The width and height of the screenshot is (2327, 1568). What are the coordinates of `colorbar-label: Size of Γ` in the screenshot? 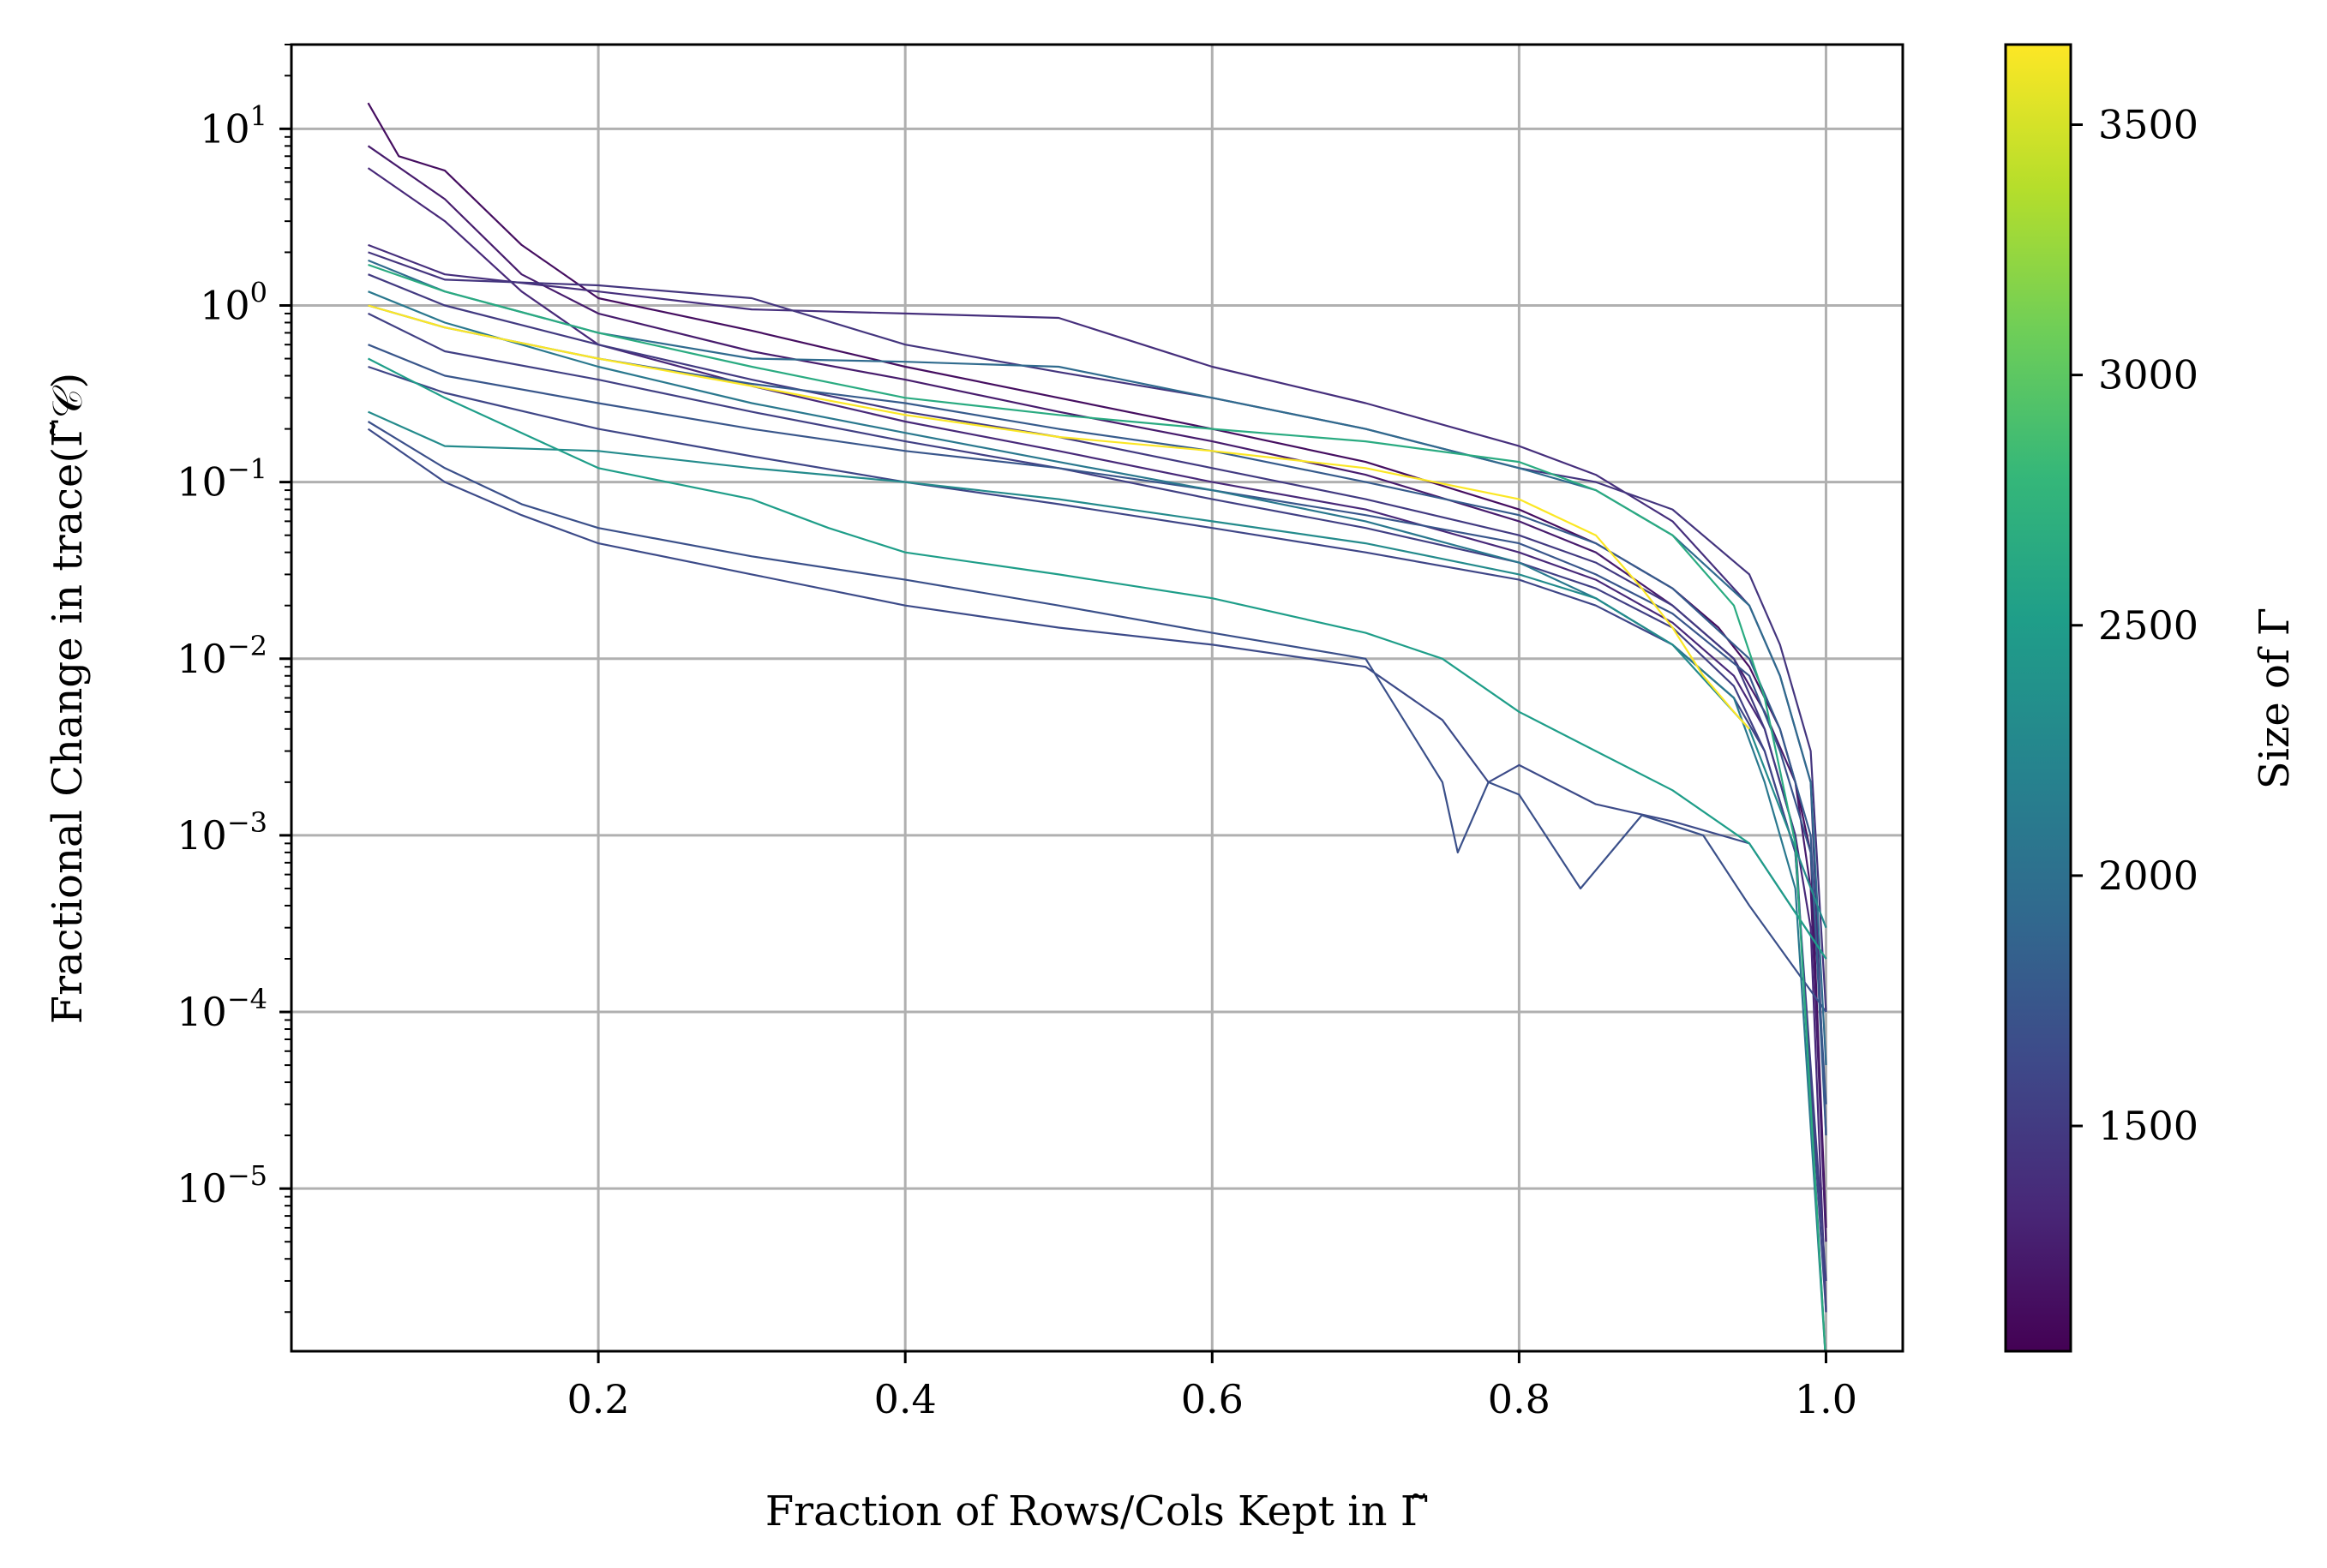 It's located at (2275, 698).